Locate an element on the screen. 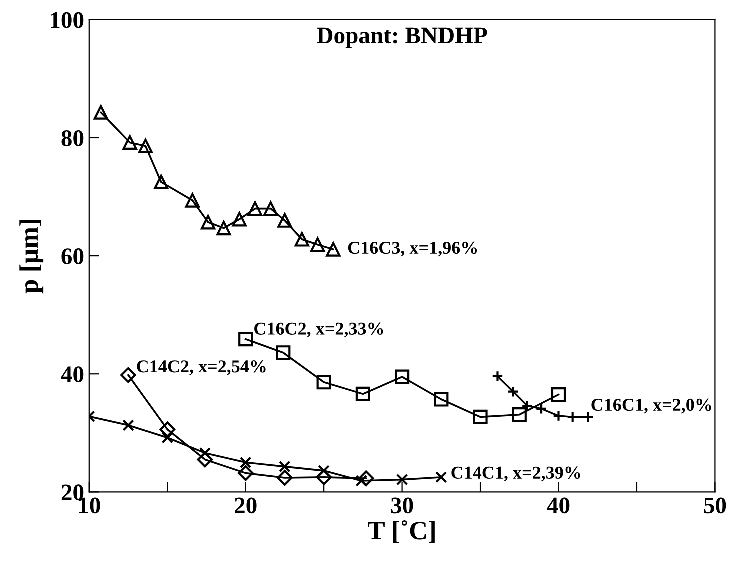 Image resolution: width=745 pixels, height=569 pixels. series-label: C16C2, x=2,33% is located at coordinates (319, 330).